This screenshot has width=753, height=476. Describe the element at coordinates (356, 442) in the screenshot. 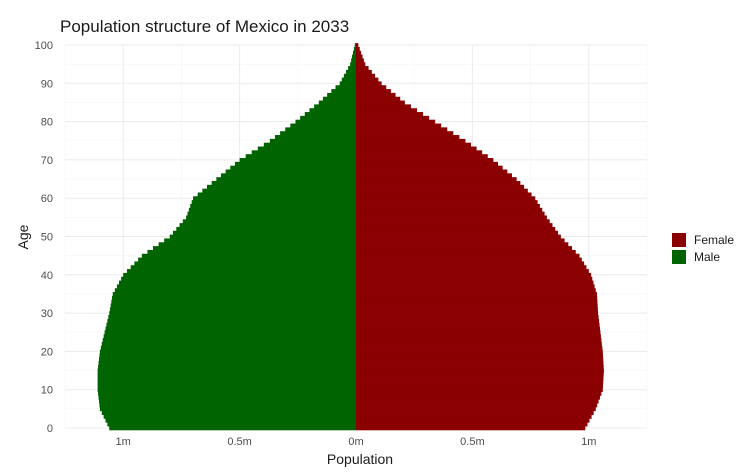

I see `x-axis-ticks: 1m 0.5m 0m 0.5m 1m` at that location.